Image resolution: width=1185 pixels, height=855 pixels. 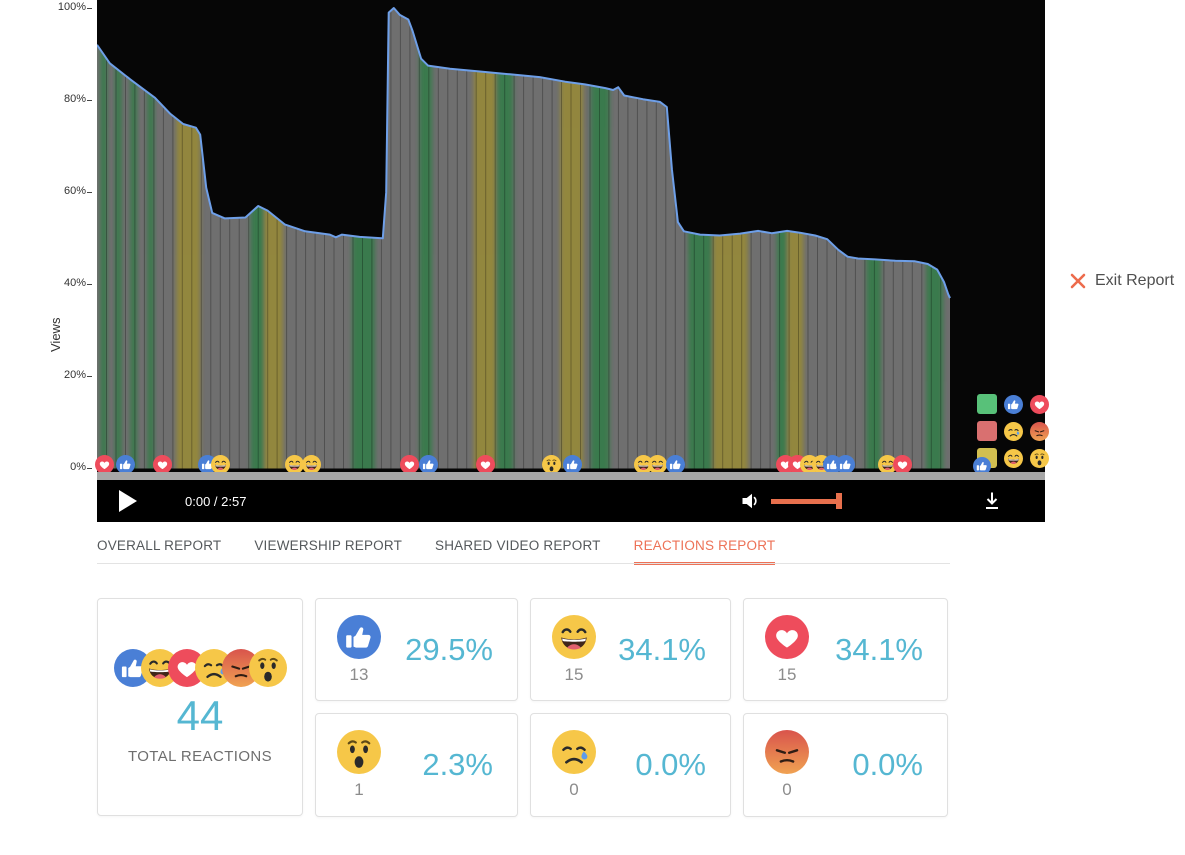 What do you see at coordinates (992, 501) in the screenshot?
I see `download-icon` at bounding box center [992, 501].